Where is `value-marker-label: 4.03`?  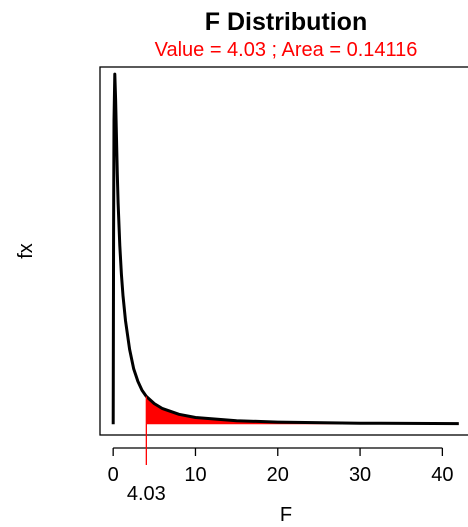
value-marker-label: 4.03 is located at coordinates (146, 494).